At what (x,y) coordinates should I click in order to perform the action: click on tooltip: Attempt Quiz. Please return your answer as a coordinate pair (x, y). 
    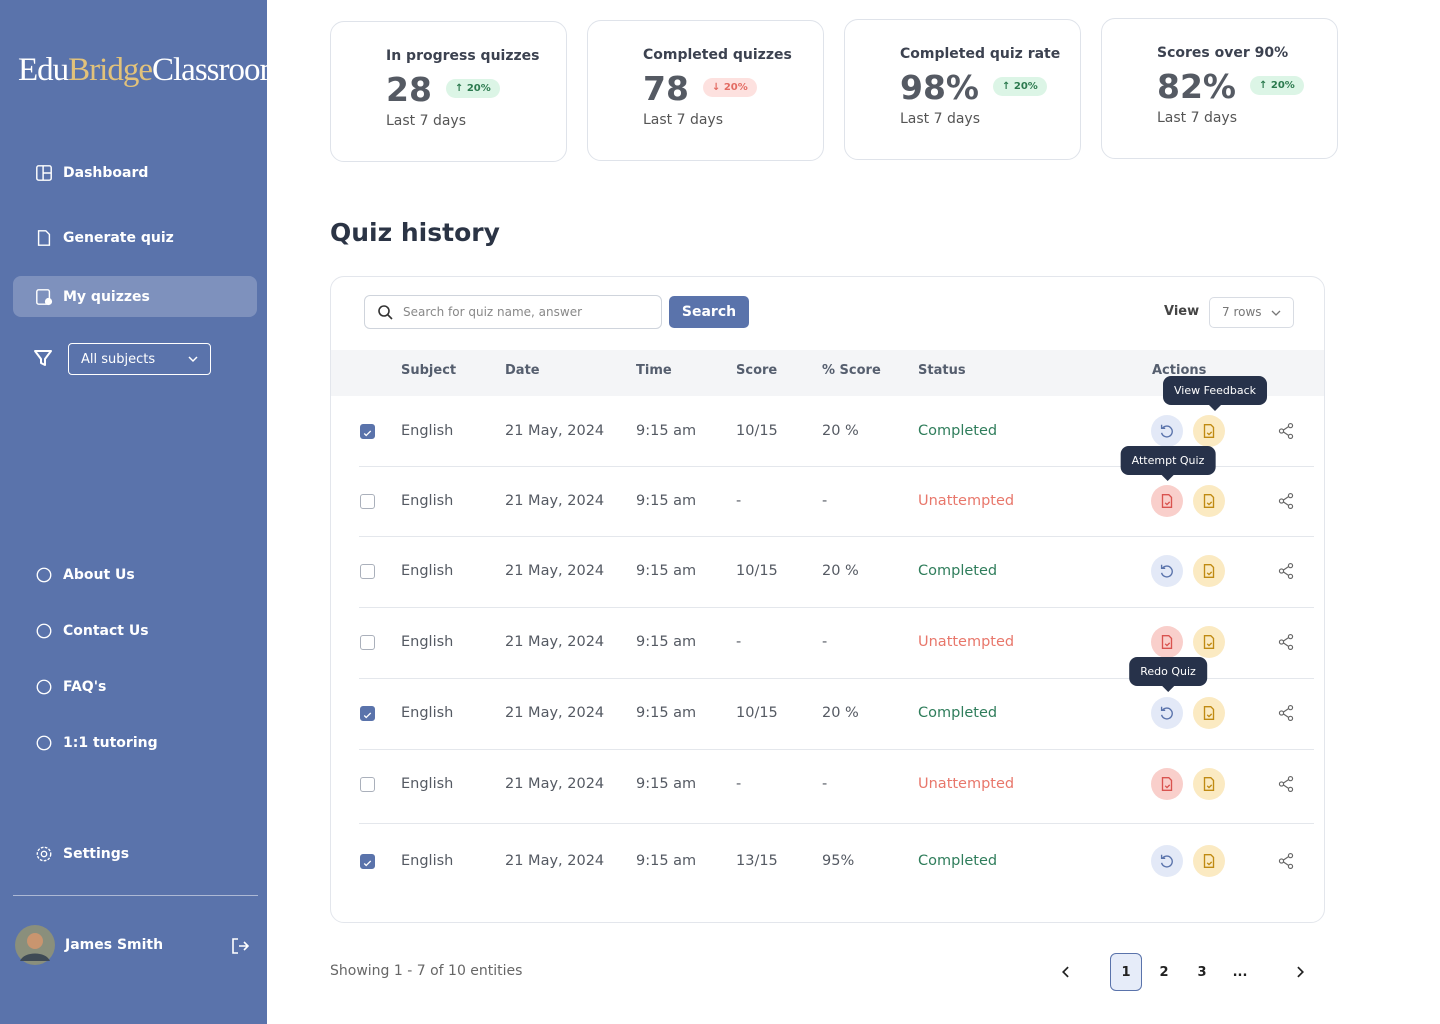
    Looking at the image, I should click on (1168, 463).